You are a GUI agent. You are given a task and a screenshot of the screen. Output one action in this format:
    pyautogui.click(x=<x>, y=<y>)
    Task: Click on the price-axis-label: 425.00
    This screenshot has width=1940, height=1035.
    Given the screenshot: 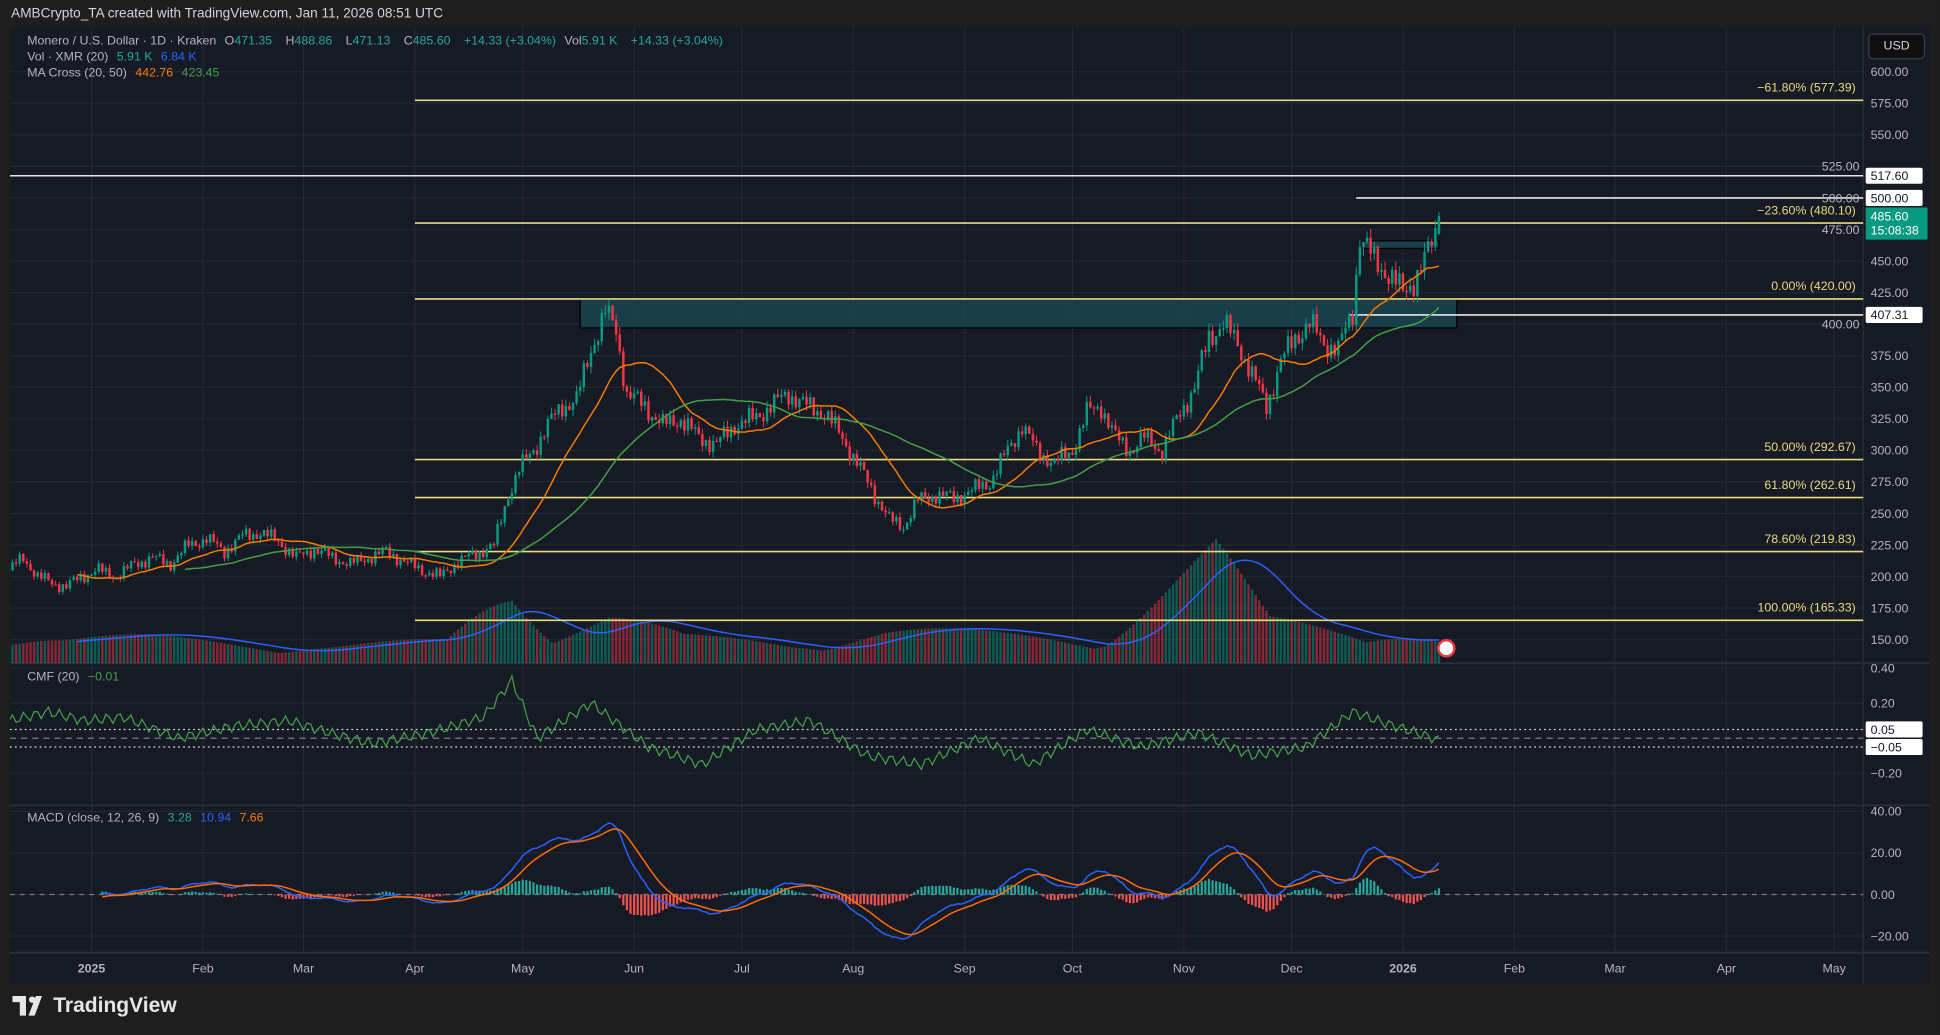 What is the action you would take?
    pyautogui.click(x=1890, y=293)
    